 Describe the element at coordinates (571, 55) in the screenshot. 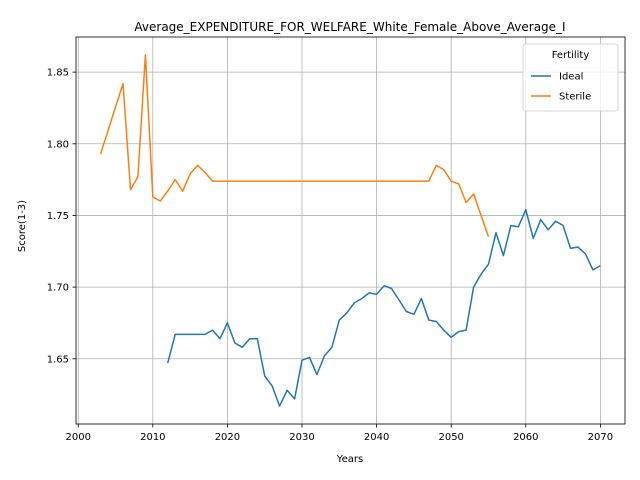

I see `legend-title: Fertility` at that location.